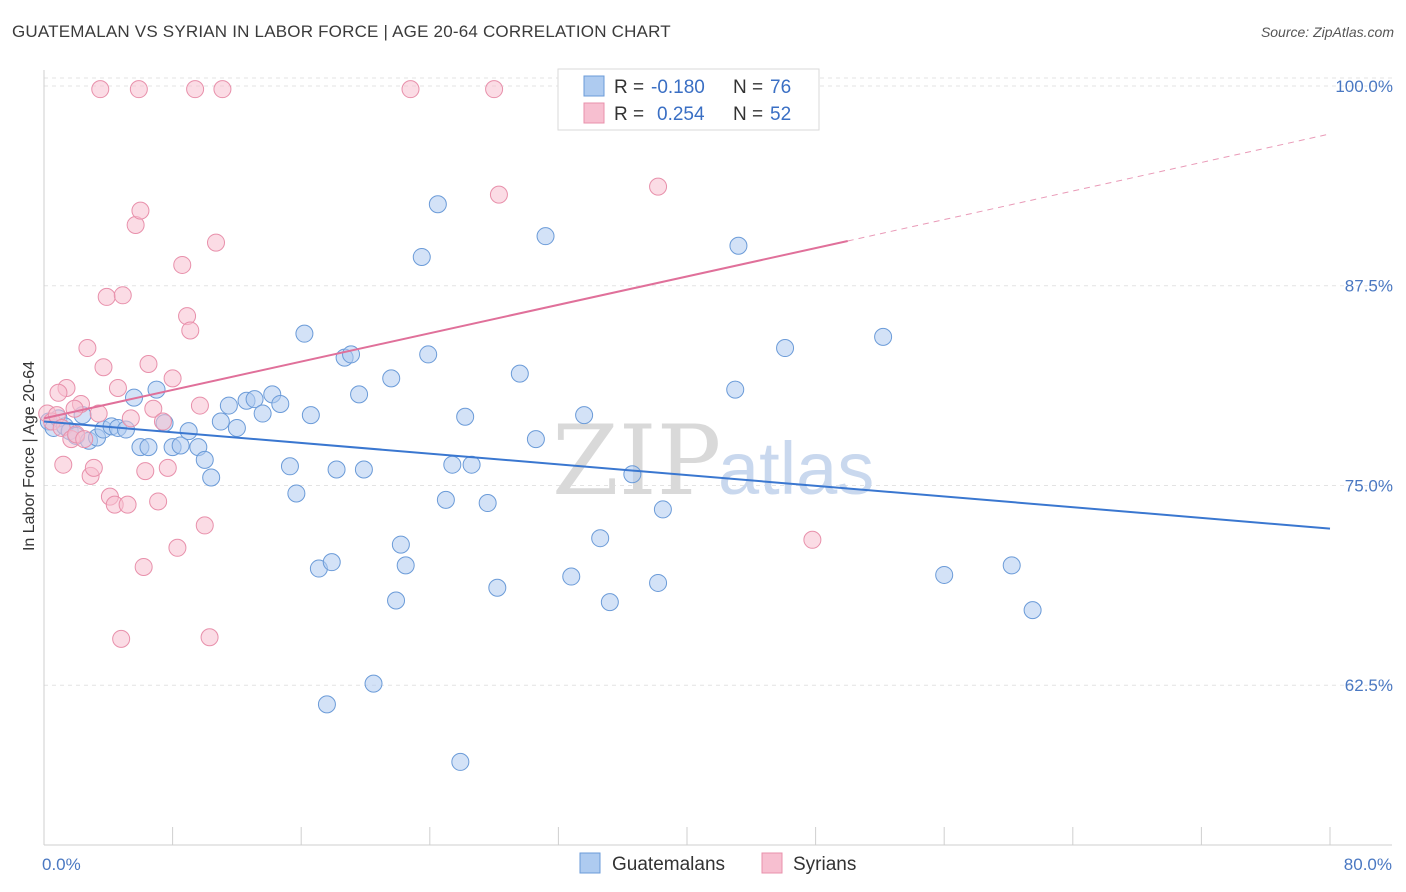  What do you see at coordinates (668, 864) in the screenshot?
I see `bottom-legend-label-guatemalans: Guatemalans` at bounding box center [668, 864].